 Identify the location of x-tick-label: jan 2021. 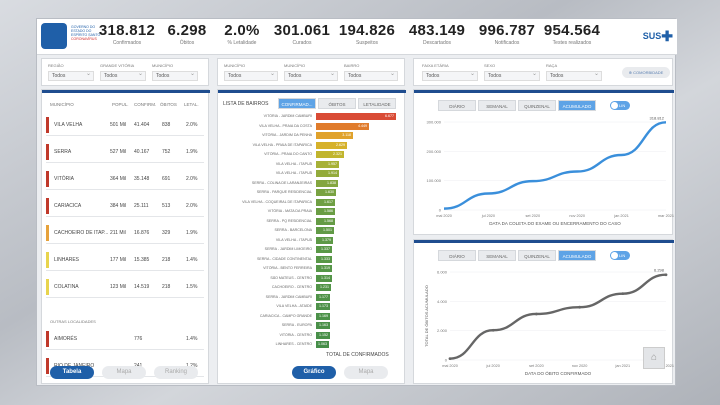
(621, 216).